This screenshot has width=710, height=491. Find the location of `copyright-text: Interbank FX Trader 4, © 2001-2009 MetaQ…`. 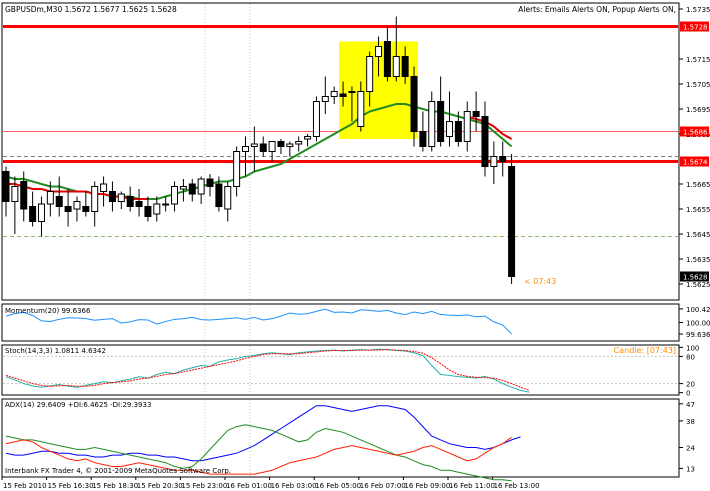

copyright-text: Interbank FX Trader 4, © 2001-2009 MetaQ… is located at coordinates (118, 471).